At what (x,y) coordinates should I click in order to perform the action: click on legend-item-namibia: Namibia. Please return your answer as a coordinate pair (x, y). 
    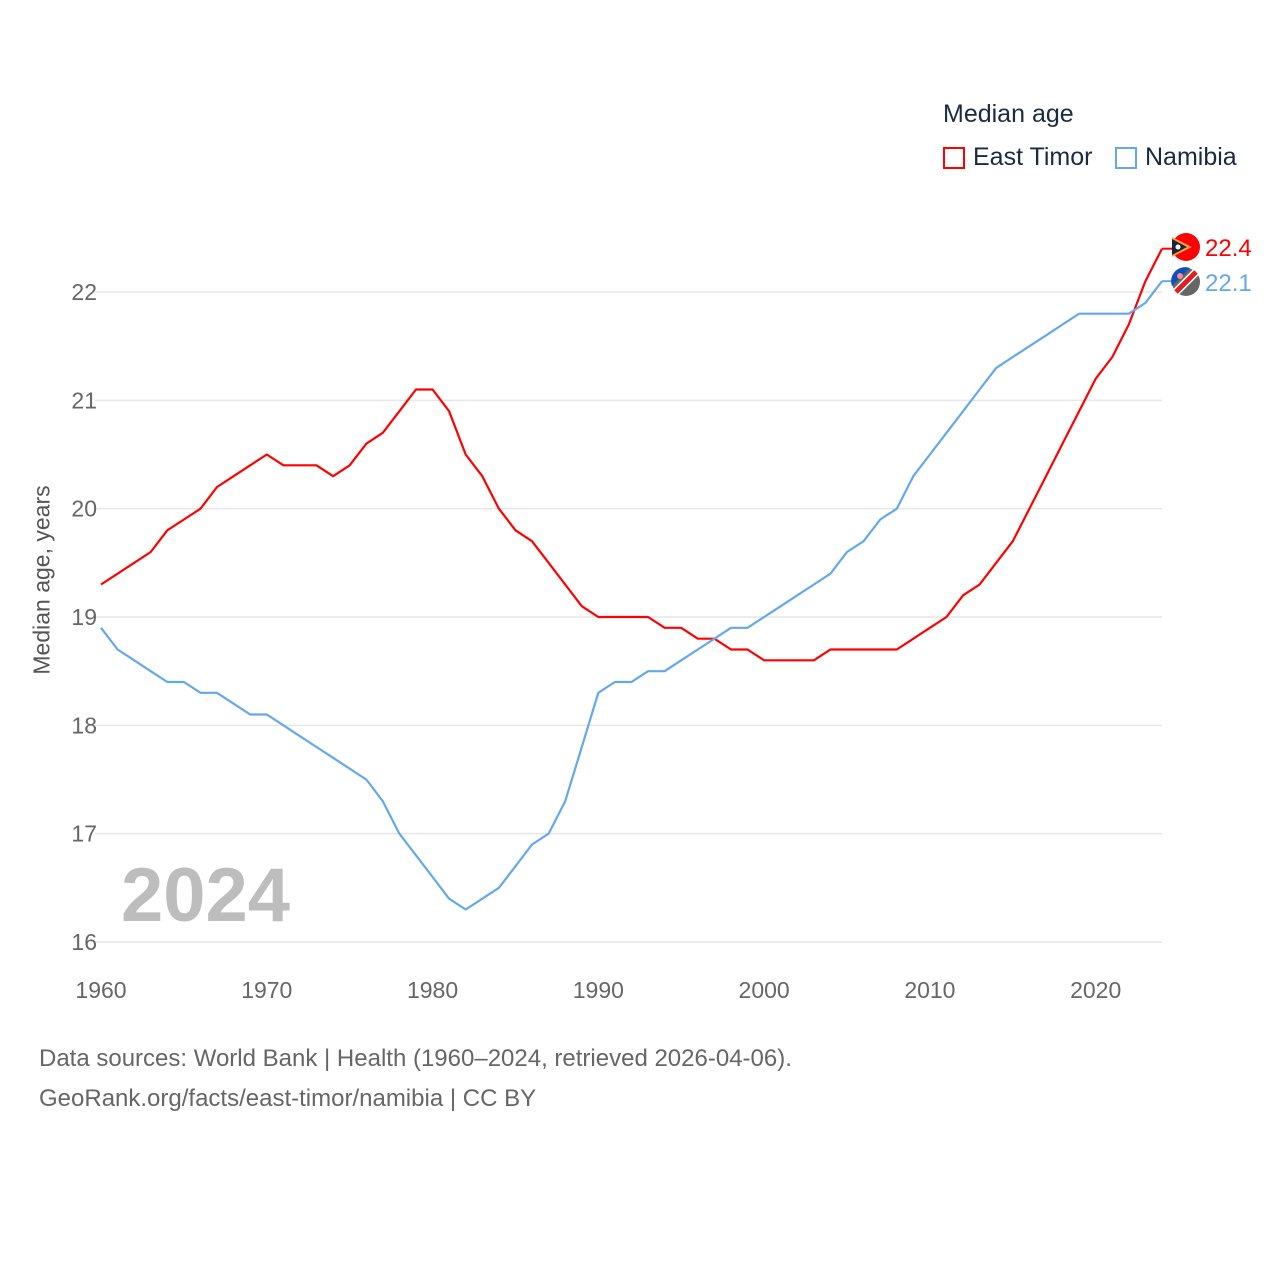
    Looking at the image, I should click on (1176, 157).